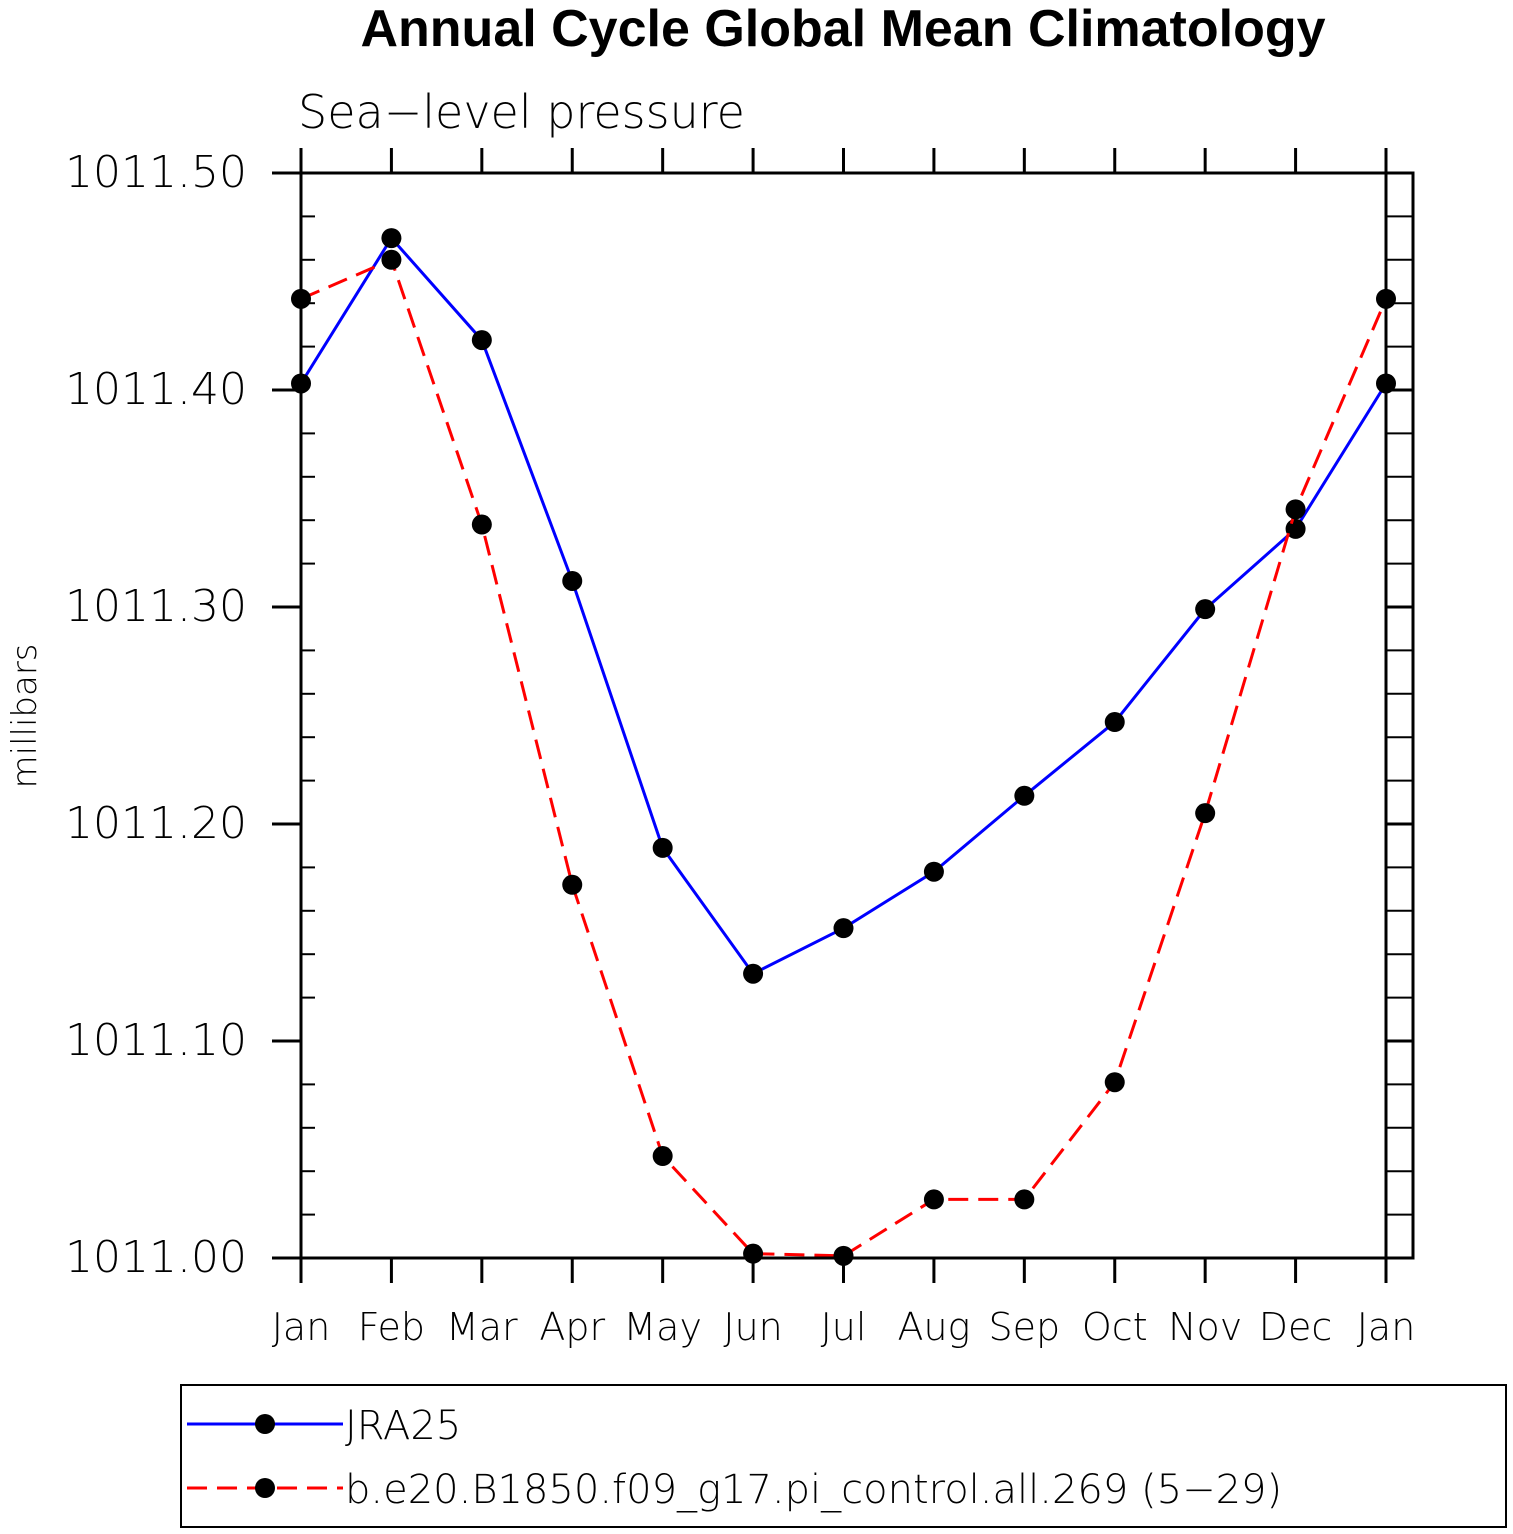  What do you see at coordinates (842, 29) in the screenshot?
I see `chart-title: Annual Cycle Global Mean Climatology` at bounding box center [842, 29].